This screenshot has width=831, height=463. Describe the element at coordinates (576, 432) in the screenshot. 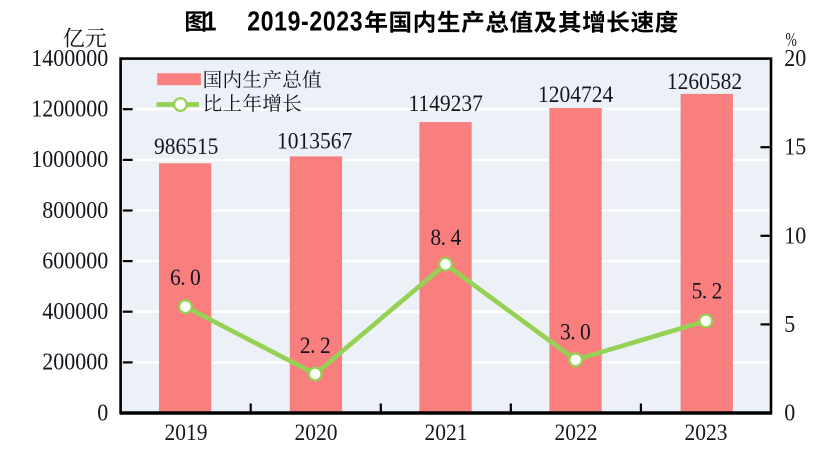

I see `svg-text: 2022` at that location.